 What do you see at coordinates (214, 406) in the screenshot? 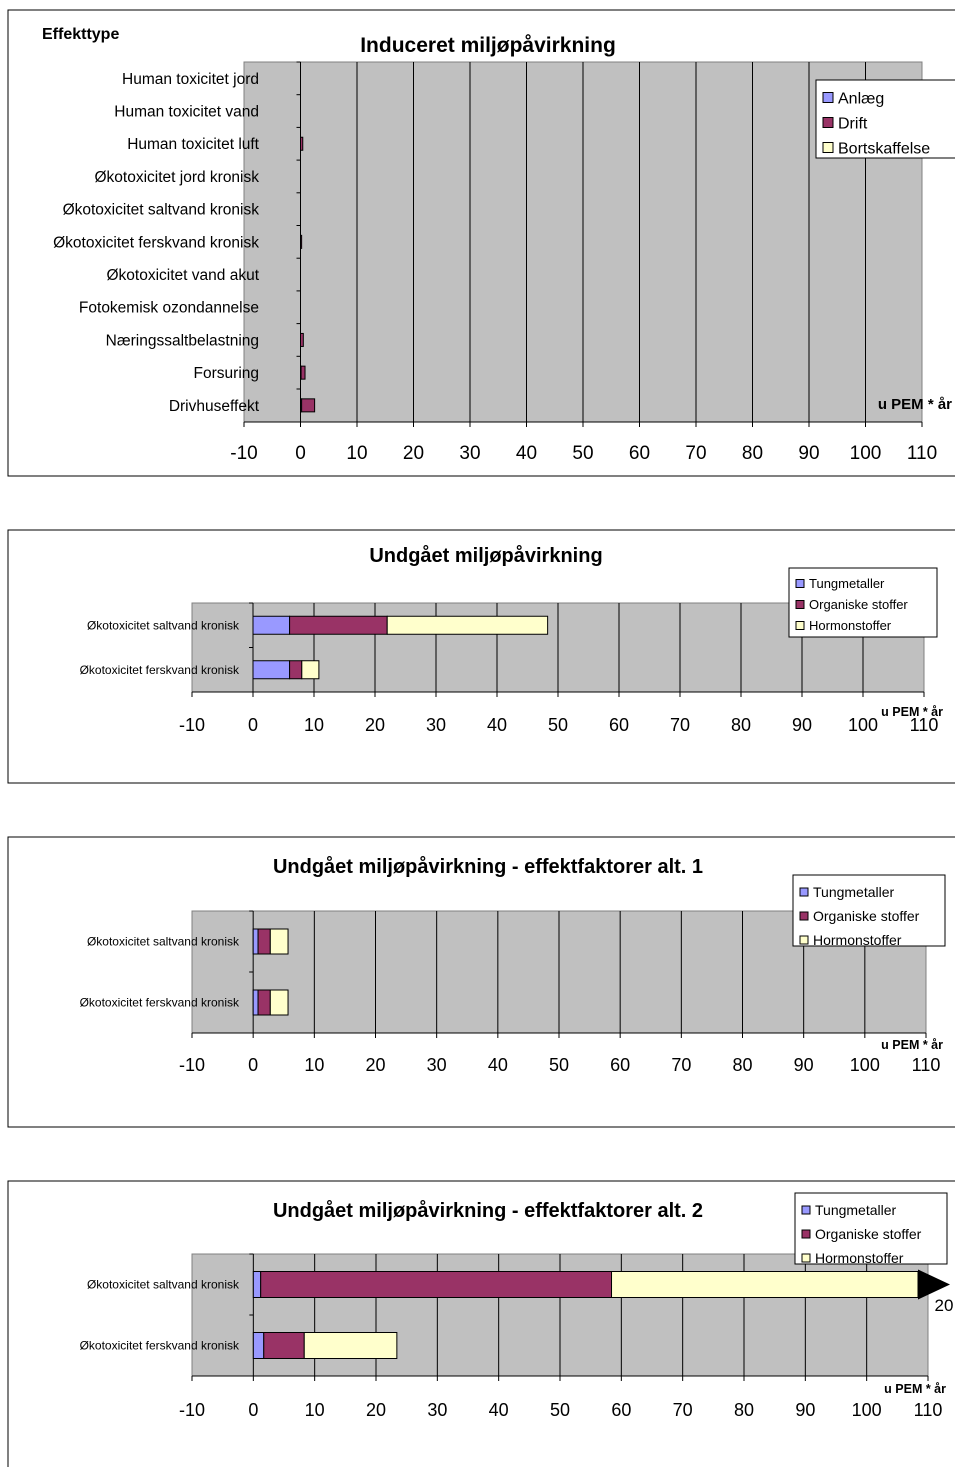
I see `category-label: Drivhuseffekt` at bounding box center [214, 406].